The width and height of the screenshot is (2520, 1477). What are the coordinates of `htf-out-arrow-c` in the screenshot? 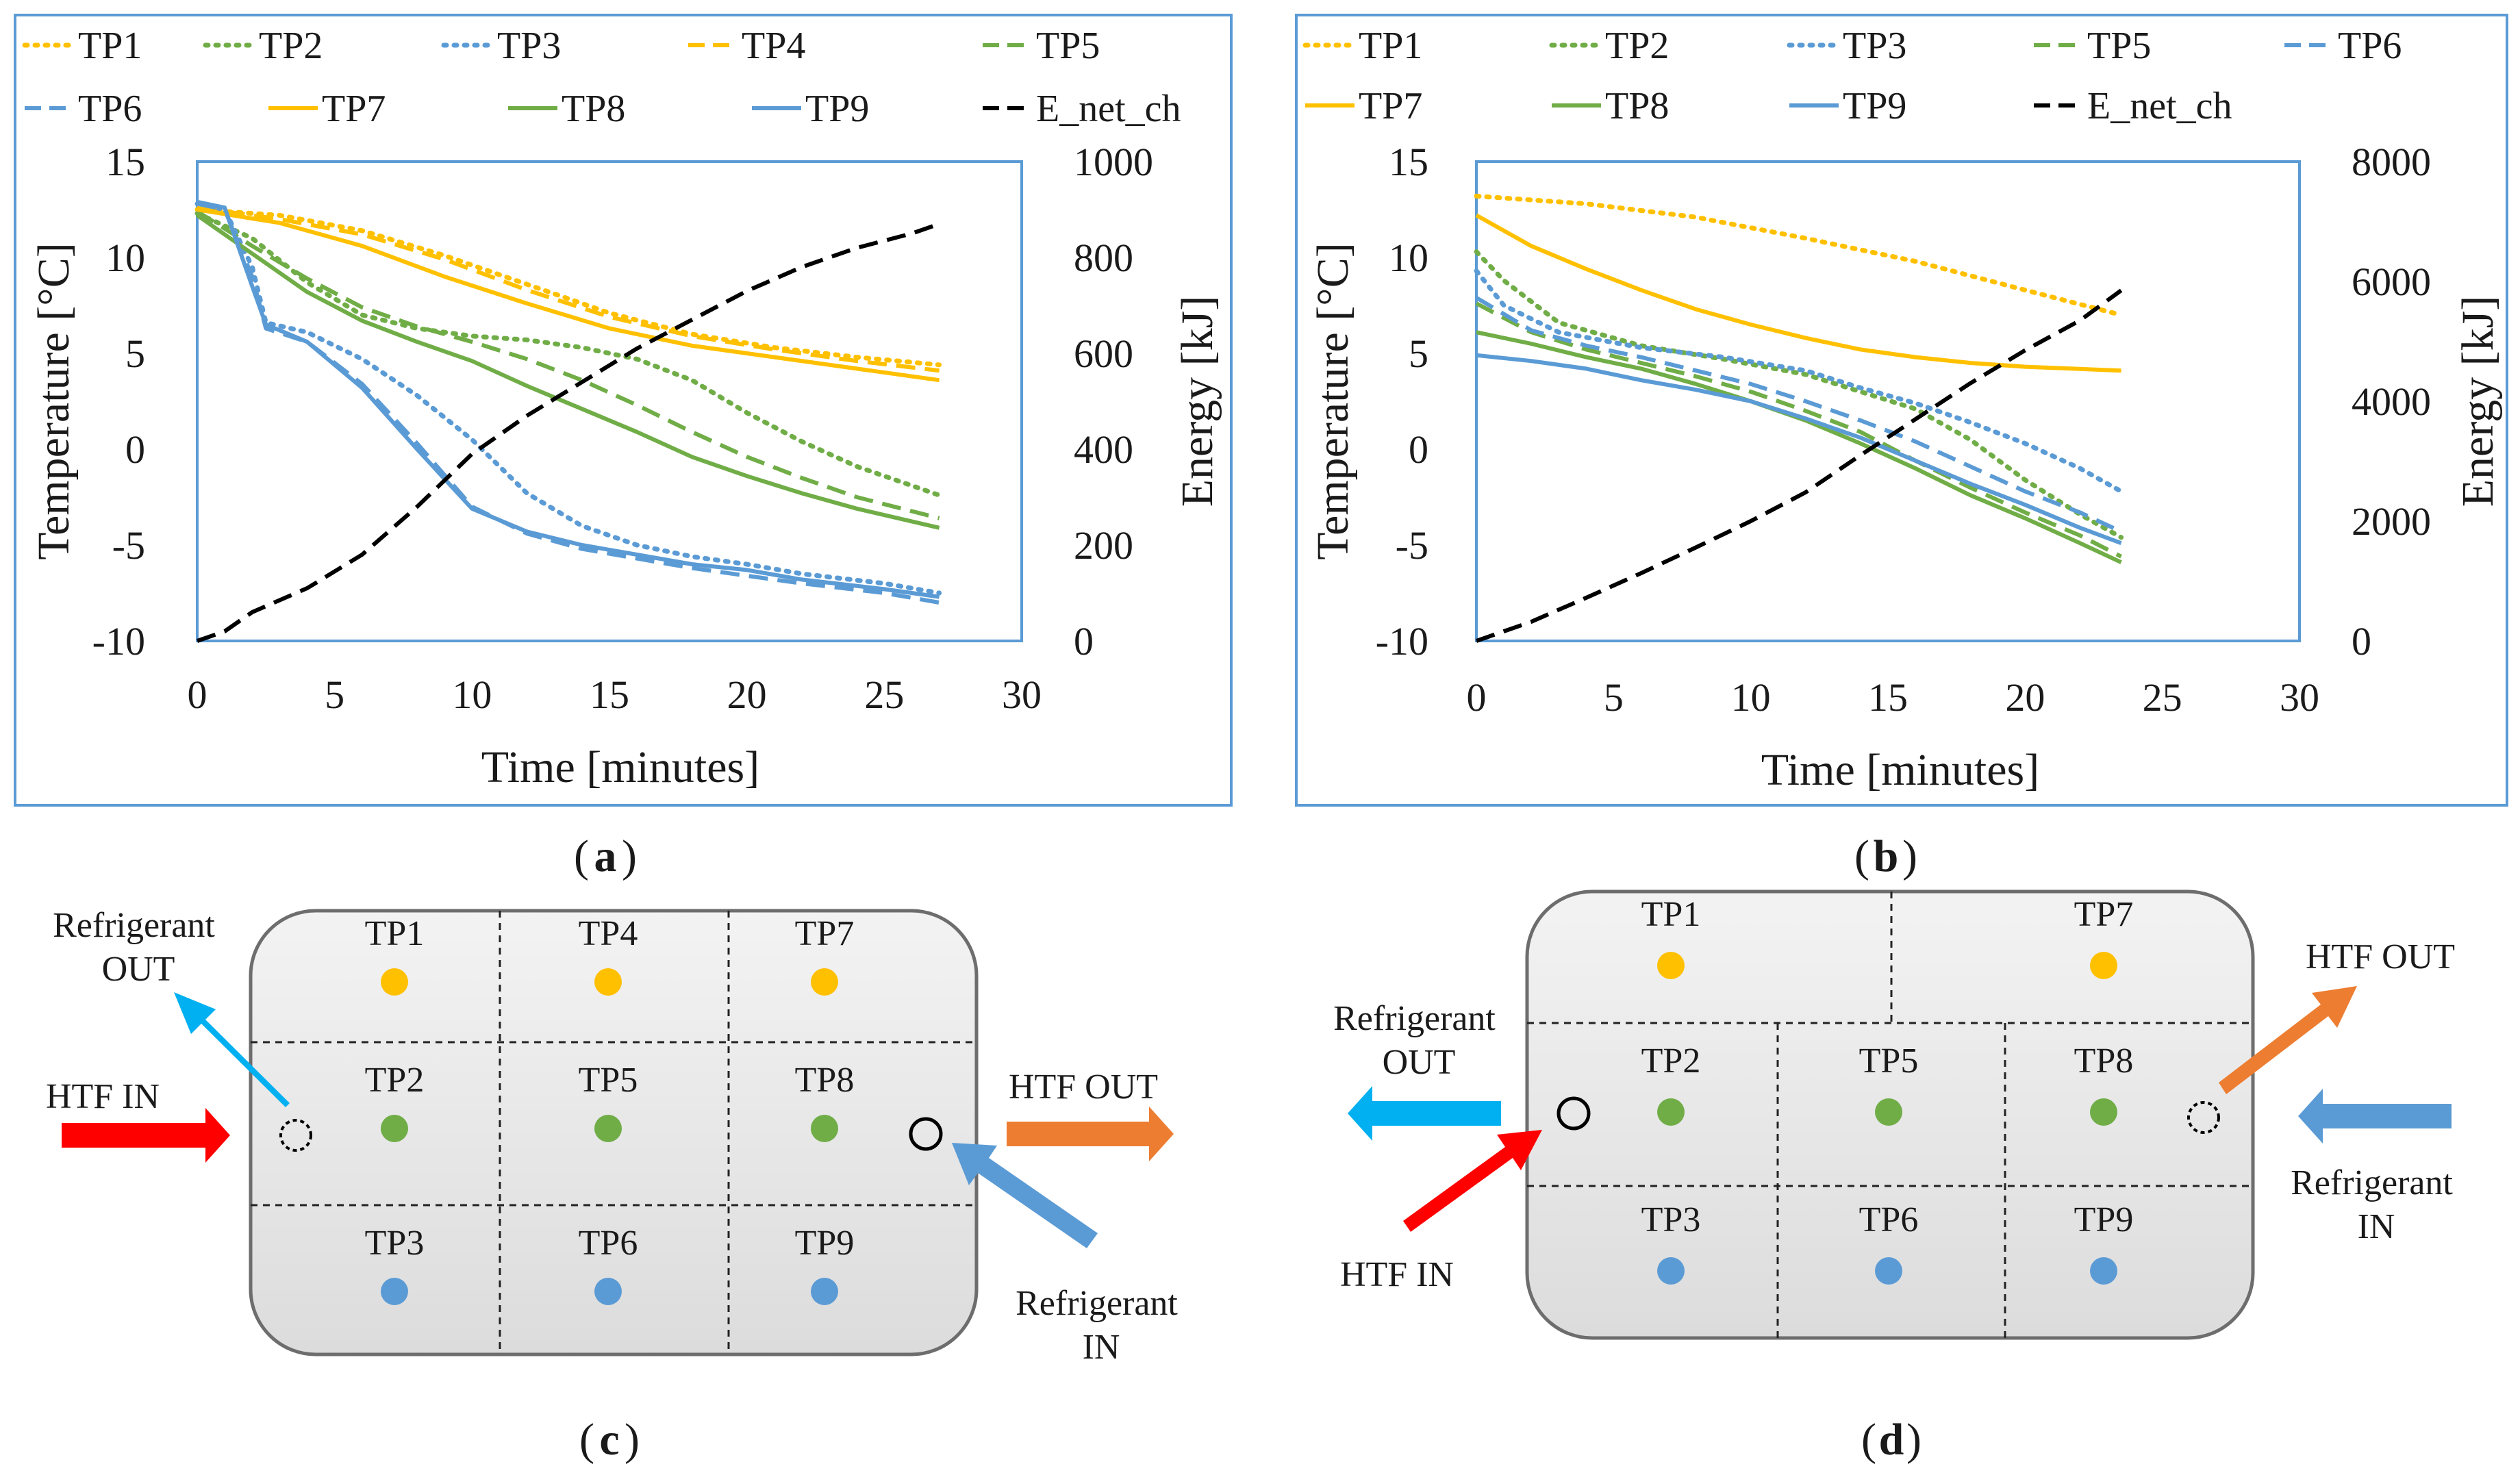 It's located at (1090, 1134).